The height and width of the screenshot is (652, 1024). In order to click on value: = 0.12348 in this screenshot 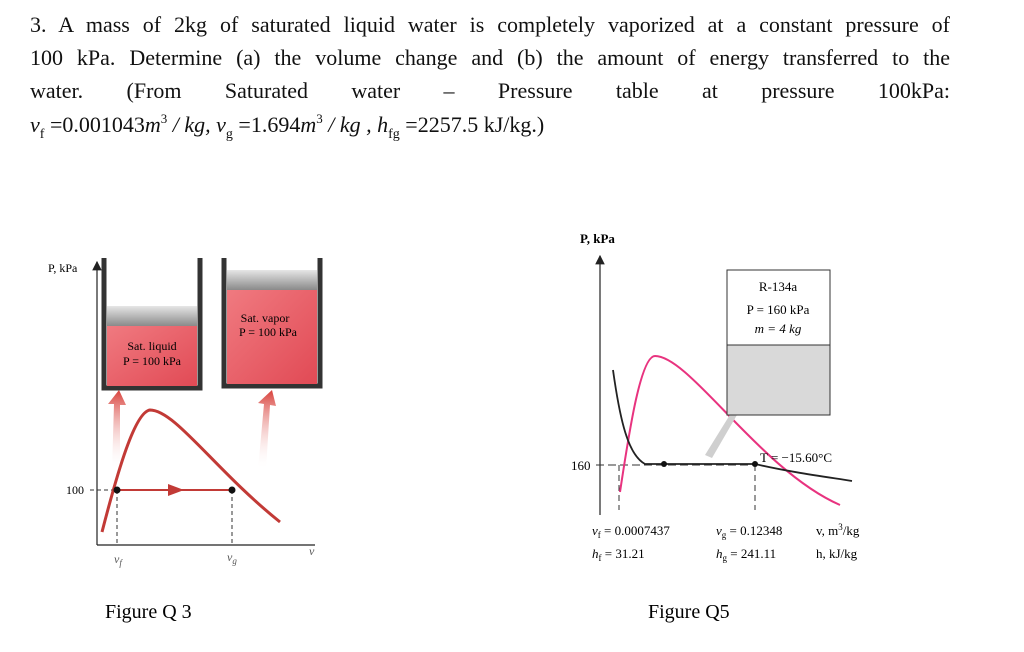, I will do `click(754, 530)`.